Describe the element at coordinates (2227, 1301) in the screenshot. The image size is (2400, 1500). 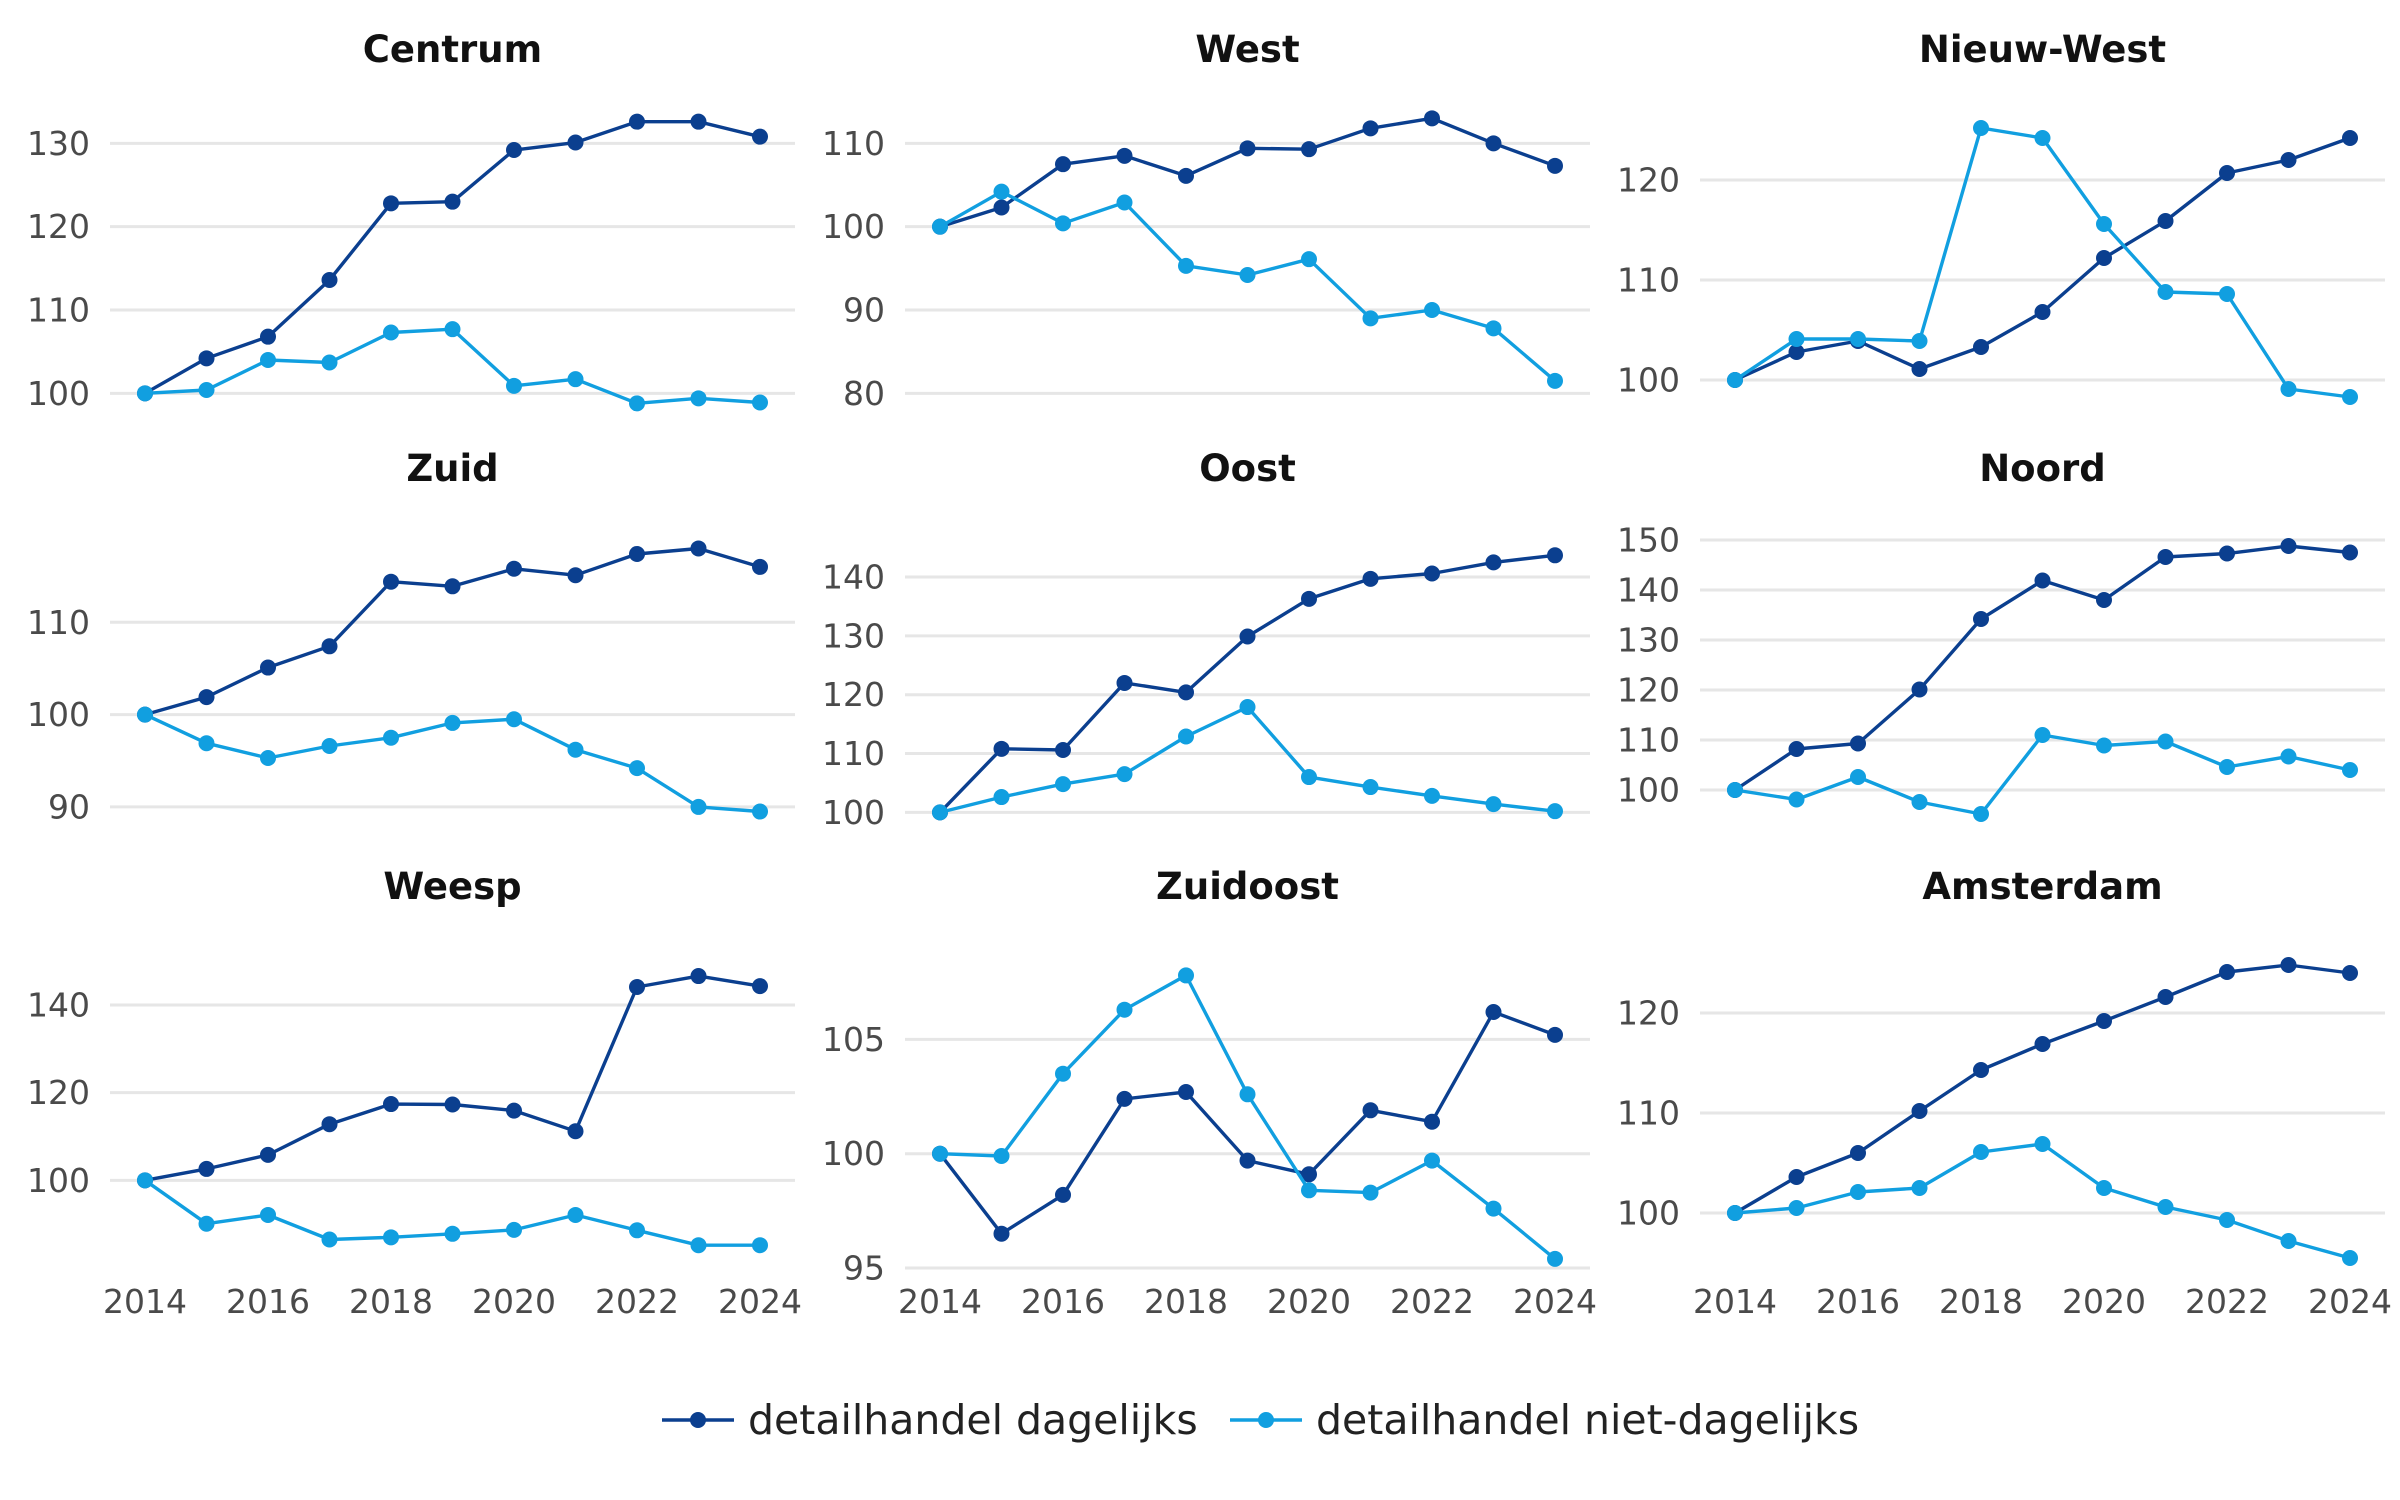
I see `x-tick-label: 2022` at that location.